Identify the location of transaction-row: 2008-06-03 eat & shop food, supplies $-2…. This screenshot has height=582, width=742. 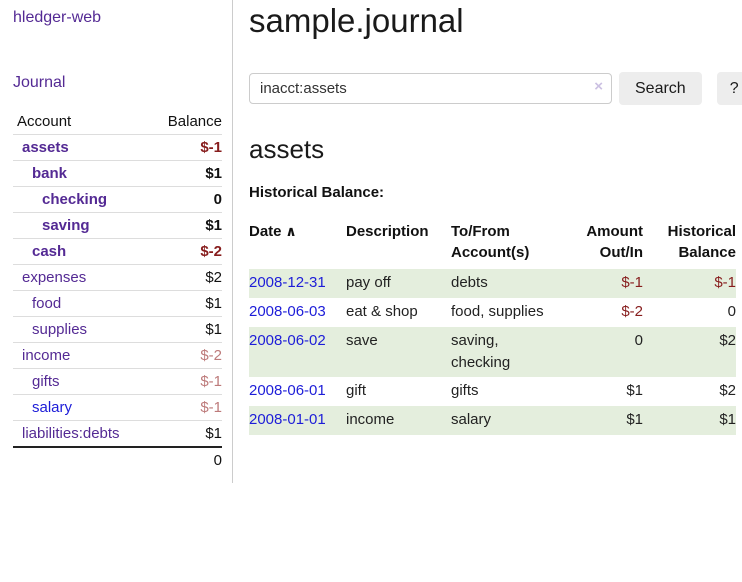
(492, 312).